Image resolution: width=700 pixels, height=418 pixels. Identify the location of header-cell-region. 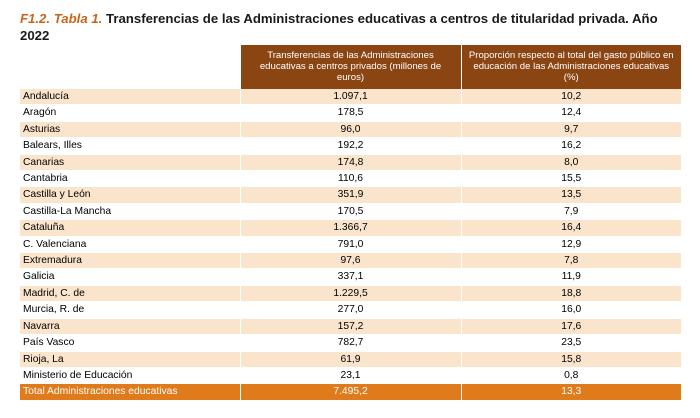
(130, 67).